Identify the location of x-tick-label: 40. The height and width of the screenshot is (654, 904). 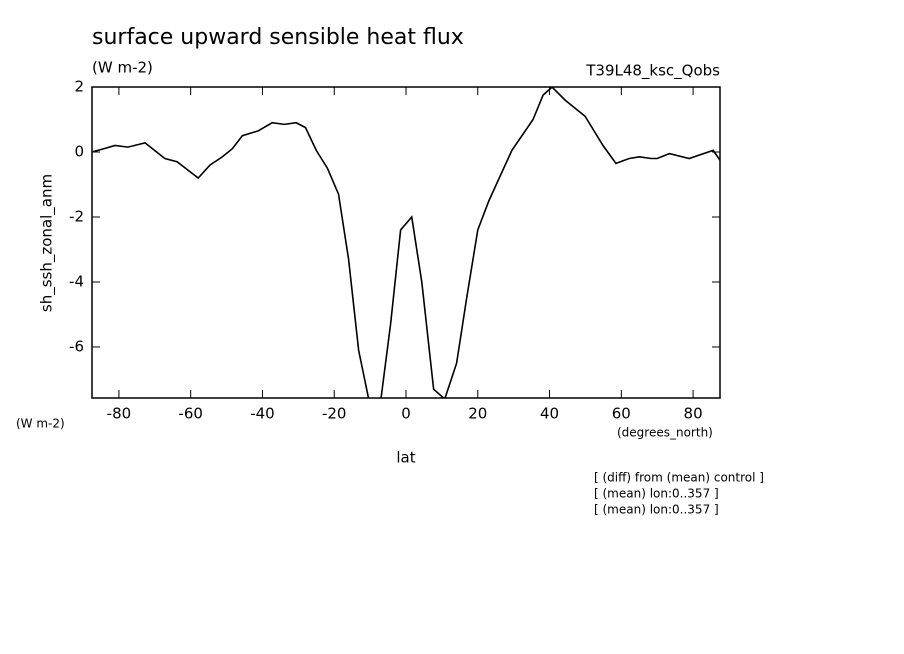
(549, 414).